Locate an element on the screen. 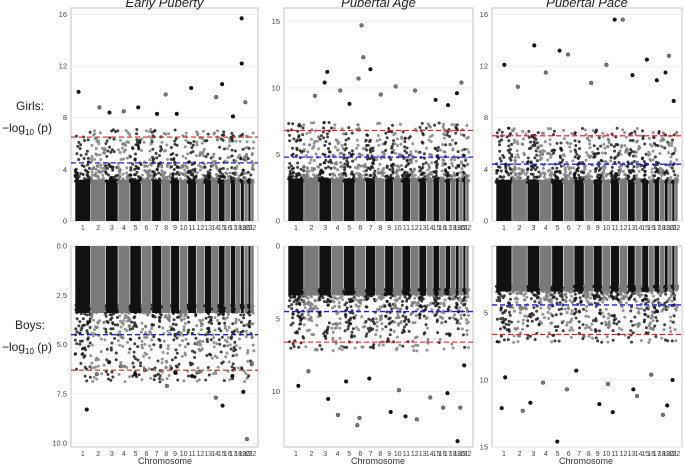 The image size is (685, 469). y-tick-label: 10.0 is located at coordinates (59, 443).